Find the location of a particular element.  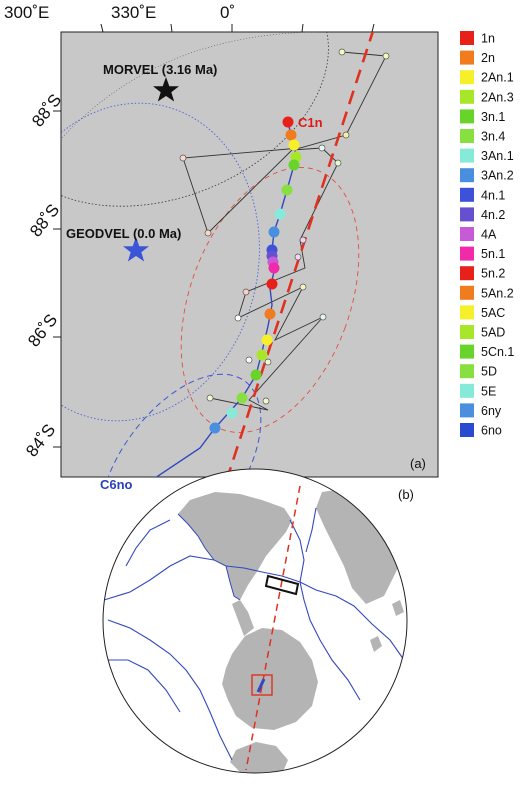

pole-5ad is located at coordinates (262, 355).